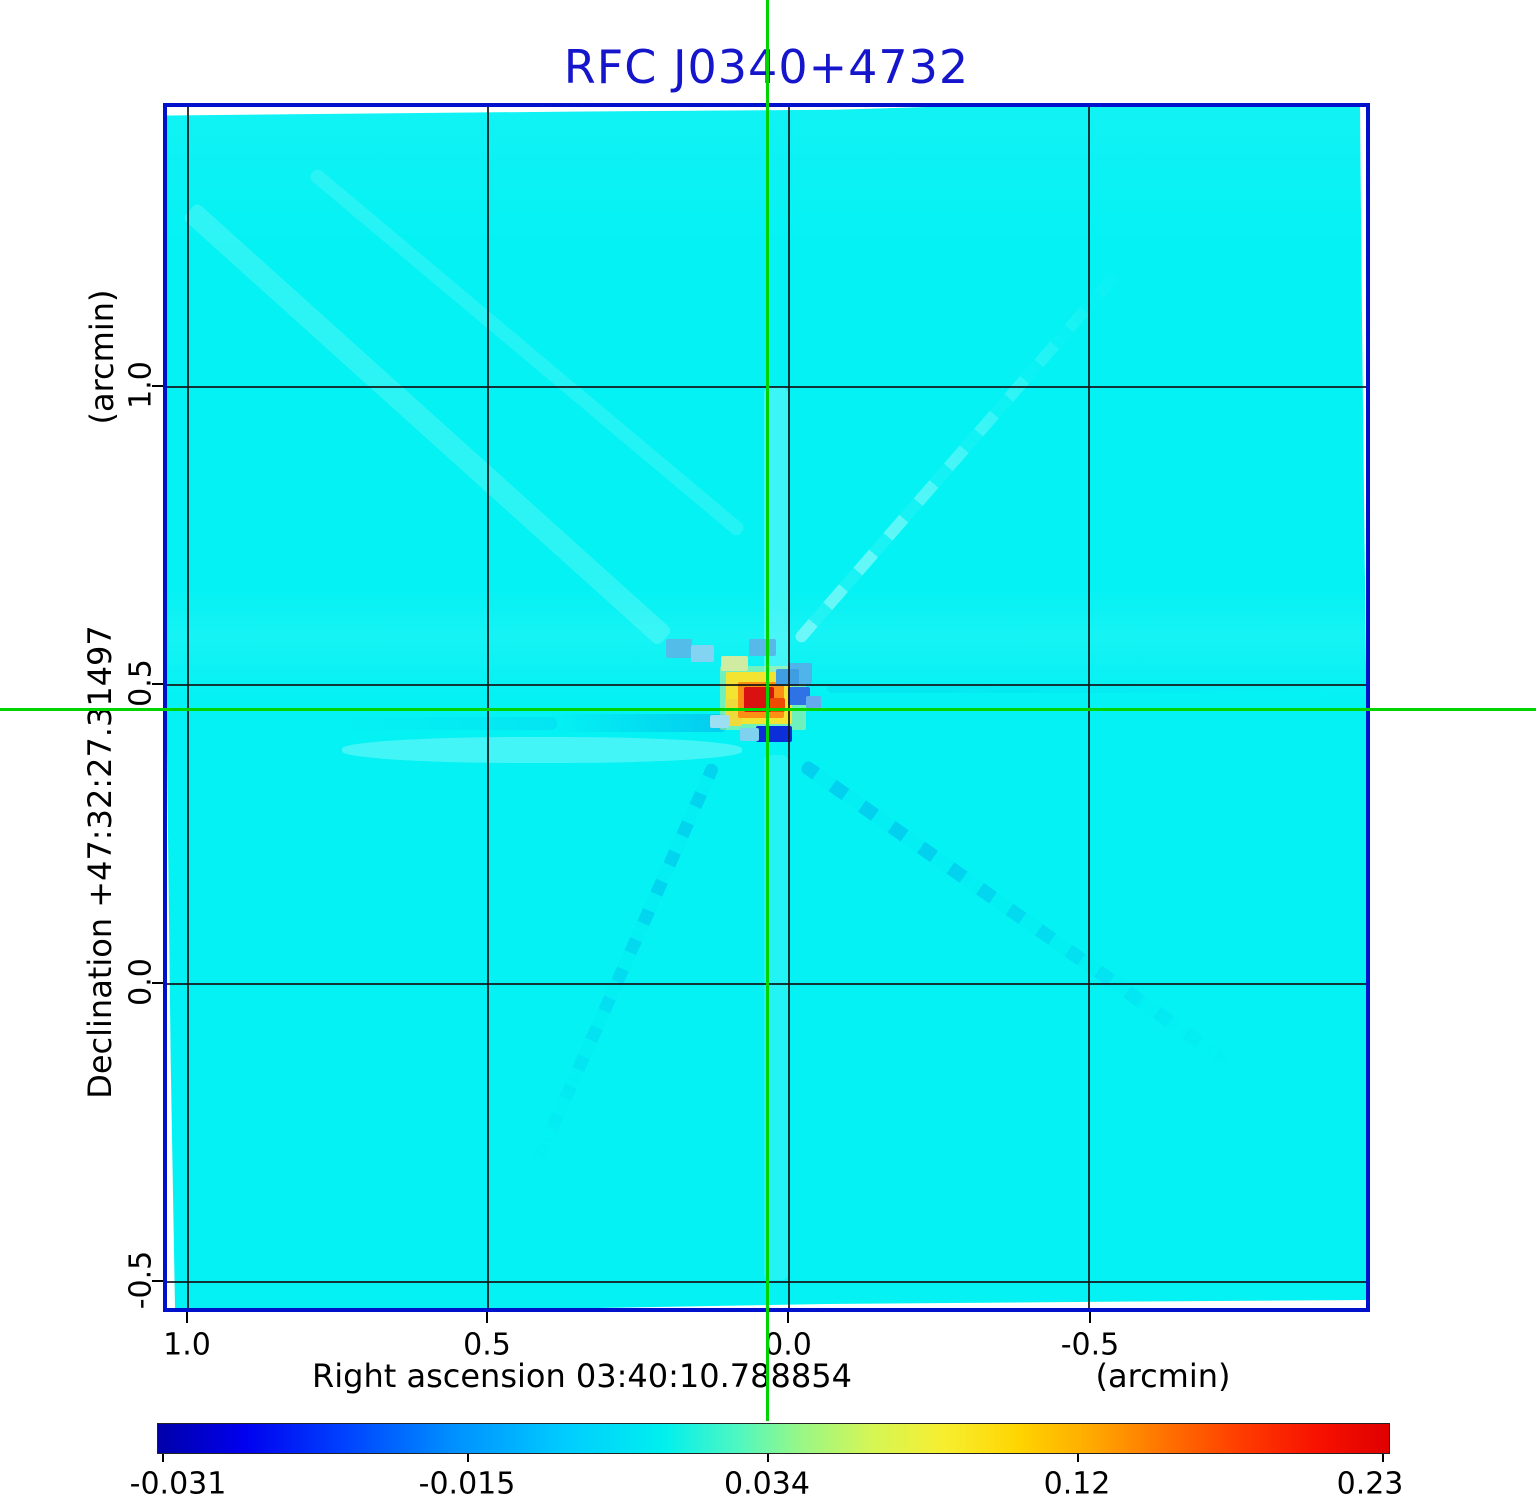  Describe the element at coordinates (467, 1484) in the screenshot. I see `colorbar-tick-label: -0.015` at that location.